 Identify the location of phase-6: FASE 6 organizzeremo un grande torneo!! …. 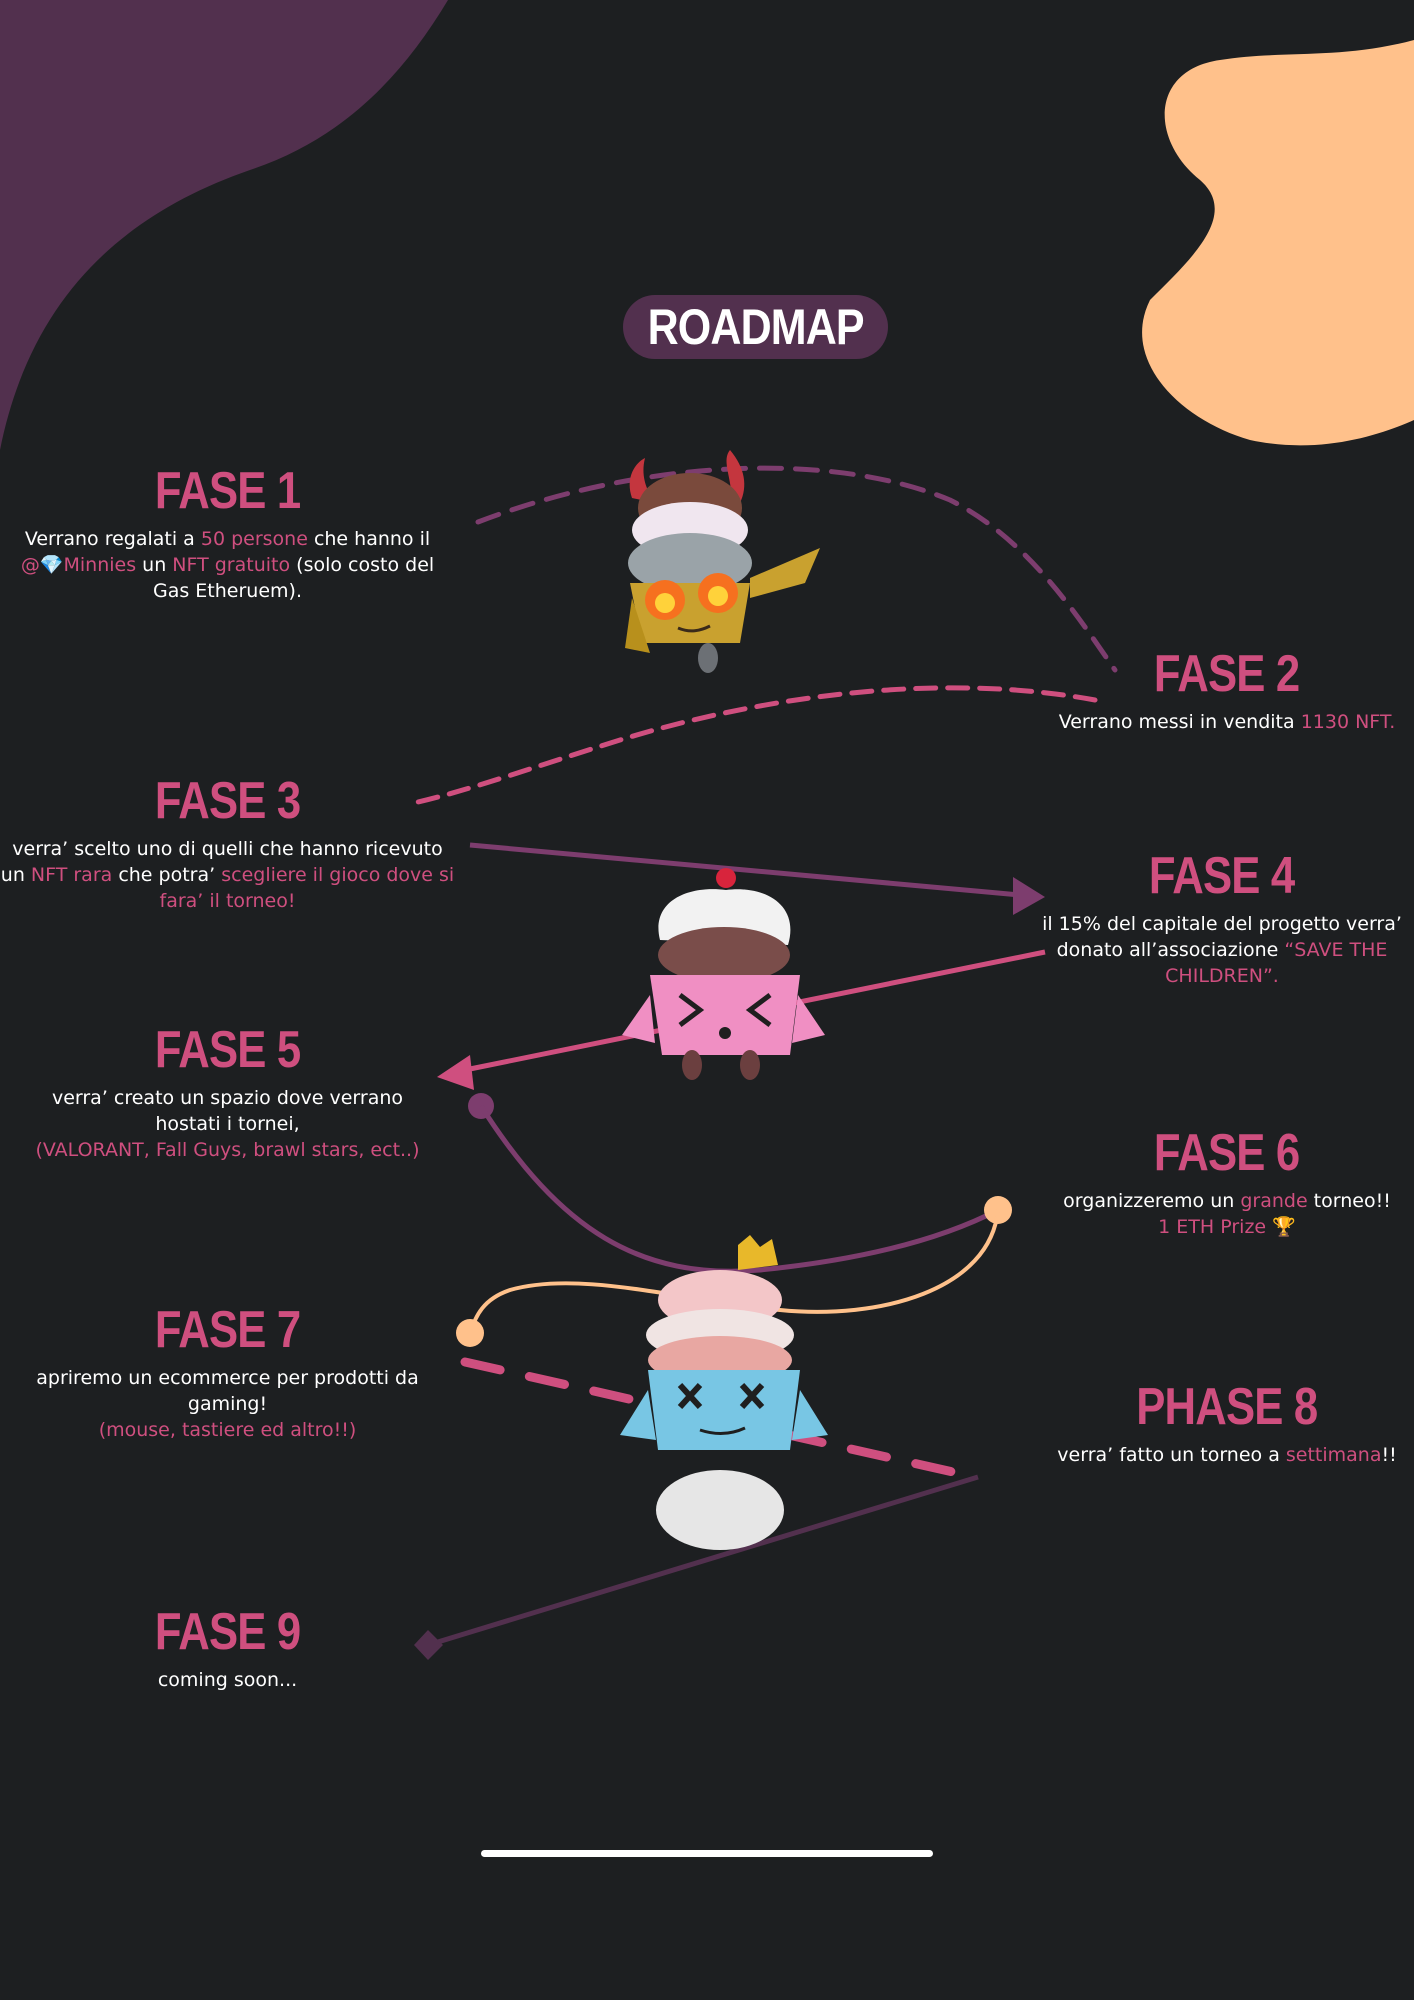
(1227, 1182).